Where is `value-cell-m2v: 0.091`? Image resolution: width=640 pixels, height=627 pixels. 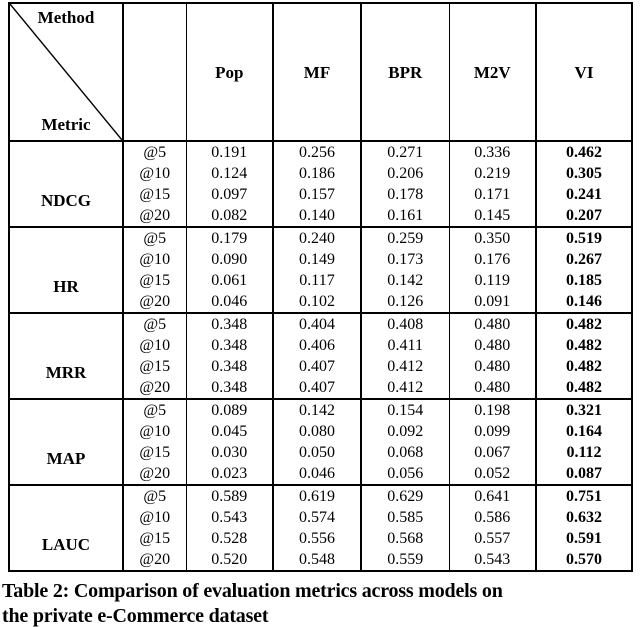
value-cell-m2v: 0.091 is located at coordinates (492, 302).